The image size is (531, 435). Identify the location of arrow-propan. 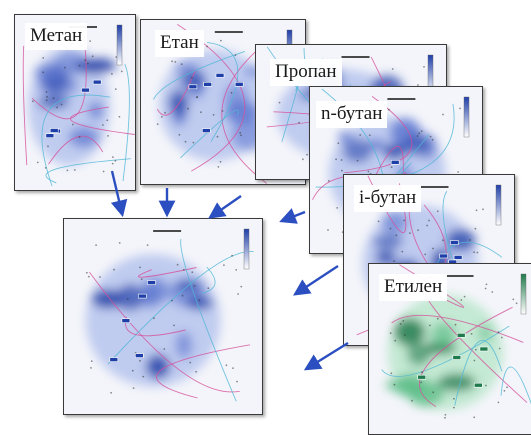
(225, 207).